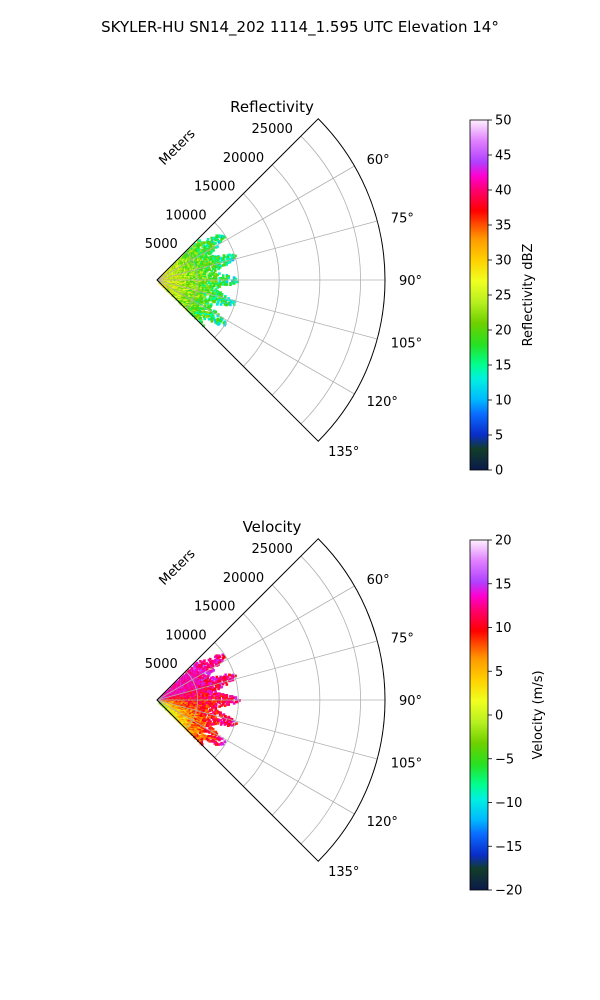 This screenshot has height=1000, width=600. I want to click on colorbar-tick-label: −5, so click(504, 759).